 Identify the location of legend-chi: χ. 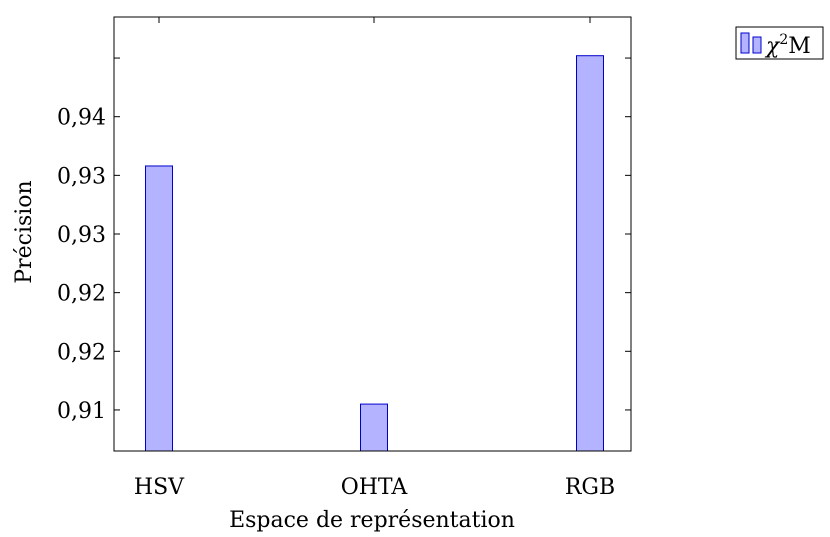
(772, 46).